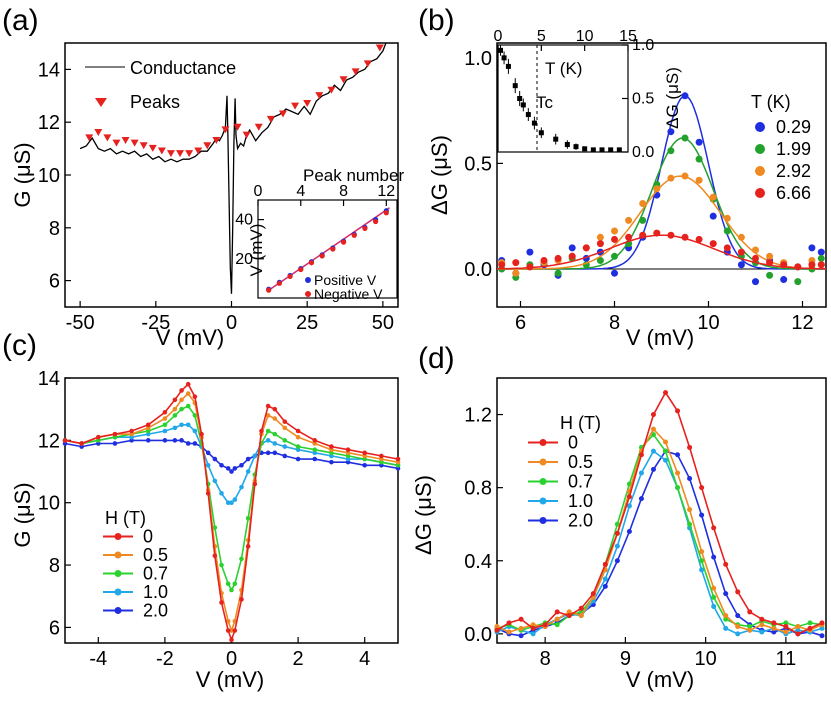 The image size is (831, 703). Describe the element at coordinates (423, 515) in the screenshot. I see `y-axis-label: ΔG (μS)` at that location.